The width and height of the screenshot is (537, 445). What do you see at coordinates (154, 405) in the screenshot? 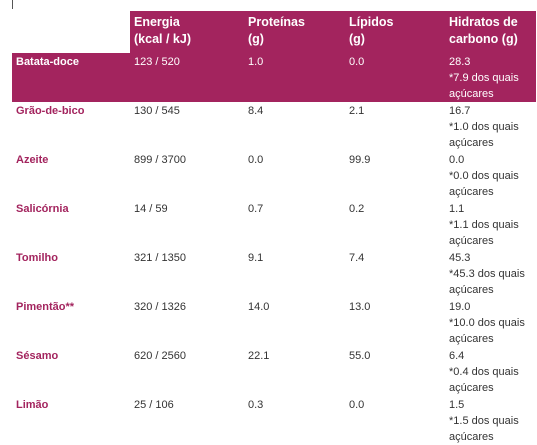
I see `energy-cell: 25 / 106` at bounding box center [154, 405].